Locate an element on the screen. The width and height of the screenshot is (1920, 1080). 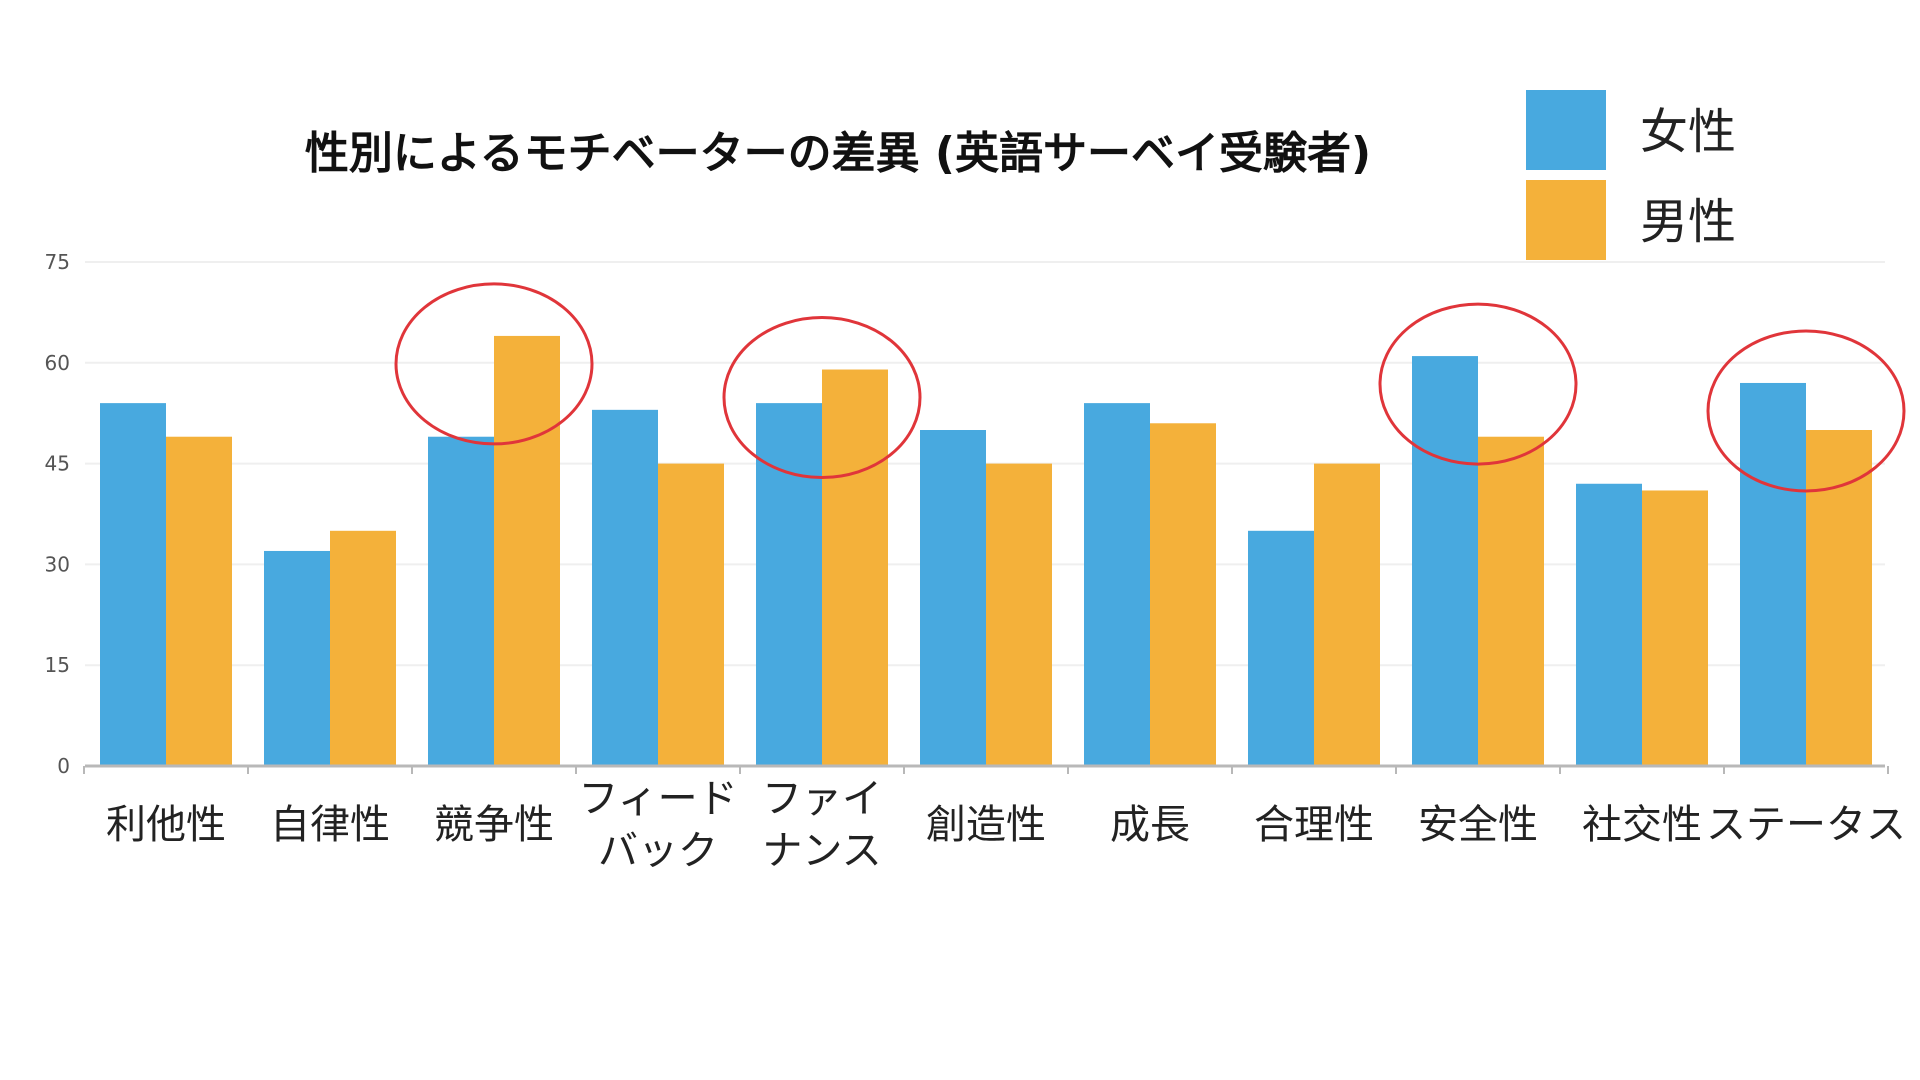
y-tick-label: 15 is located at coordinates (57, 665).